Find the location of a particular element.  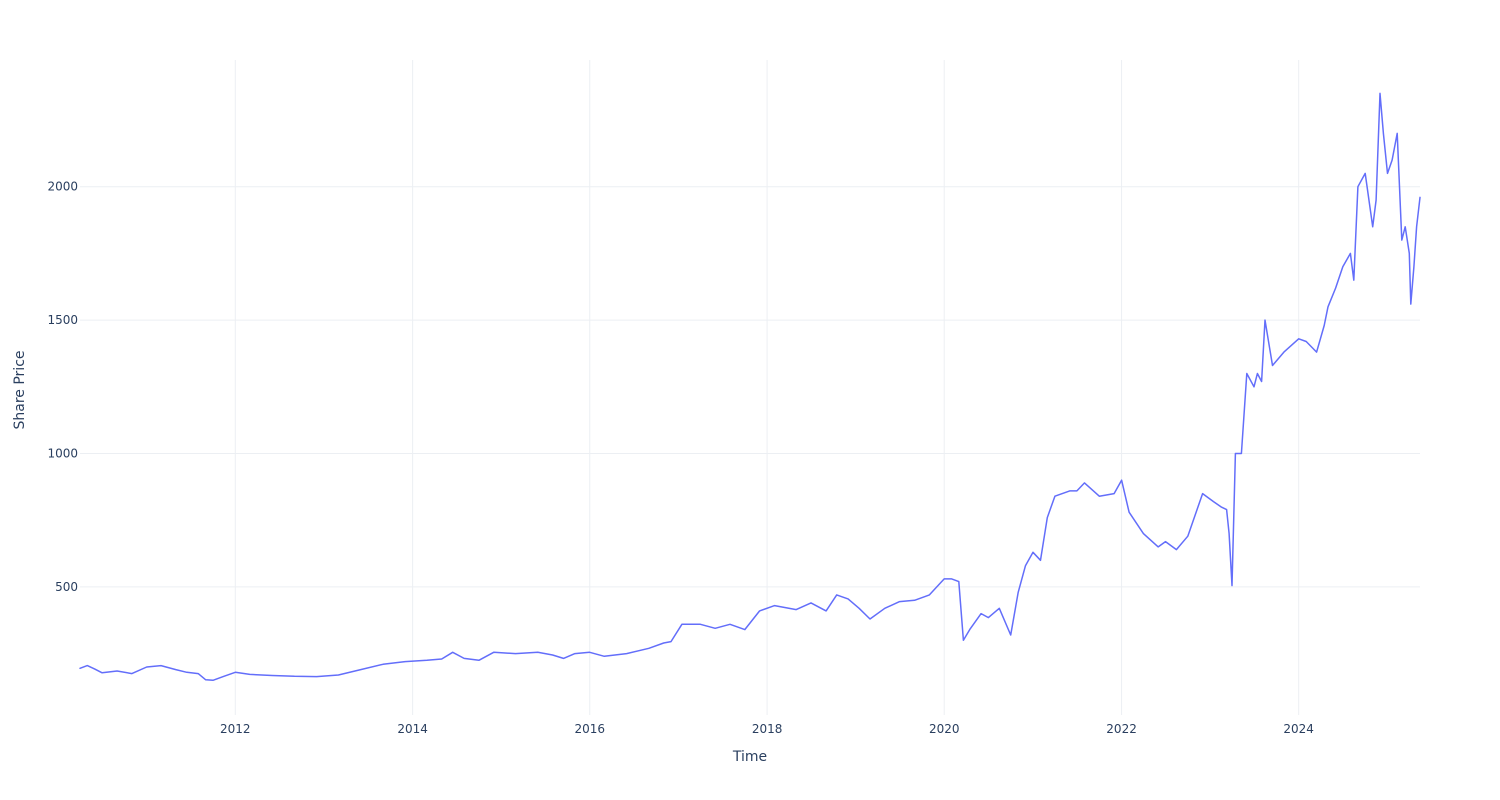

x-tick-label: 2020 is located at coordinates (944, 729).